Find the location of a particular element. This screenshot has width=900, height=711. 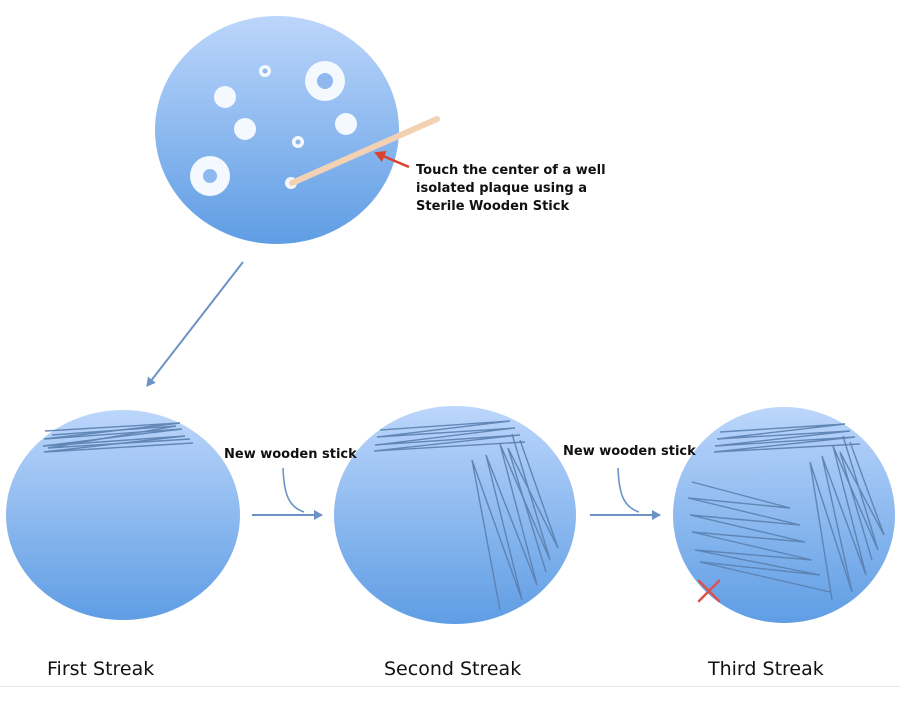

transfer-label-2: New wooden stick is located at coordinates (629, 451).